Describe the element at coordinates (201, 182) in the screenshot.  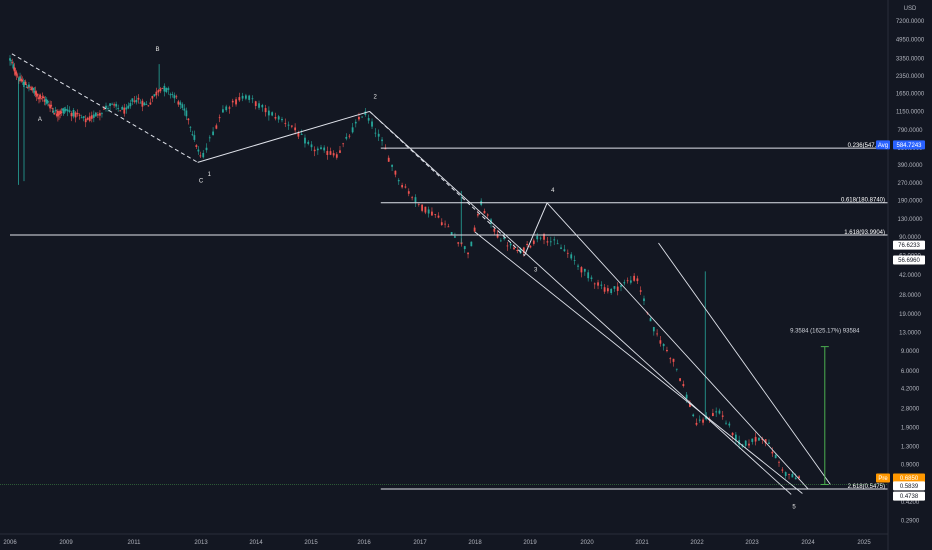
I see `wave-label: C` at that location.